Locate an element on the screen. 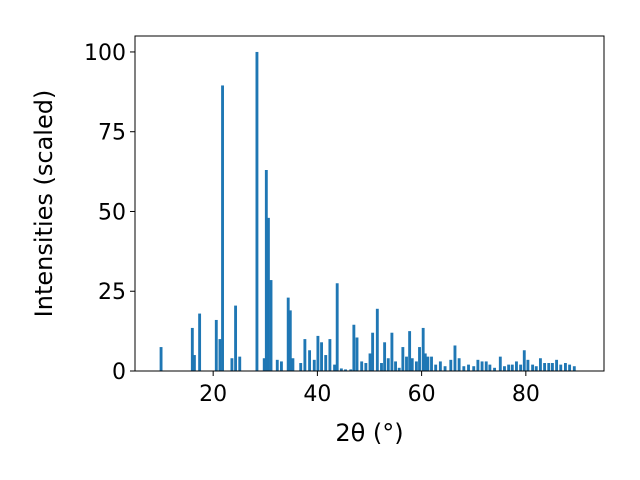 The height and width of the screenshot is (480, 640). x-tick-label: 20 is located at coordinates (213, 394).